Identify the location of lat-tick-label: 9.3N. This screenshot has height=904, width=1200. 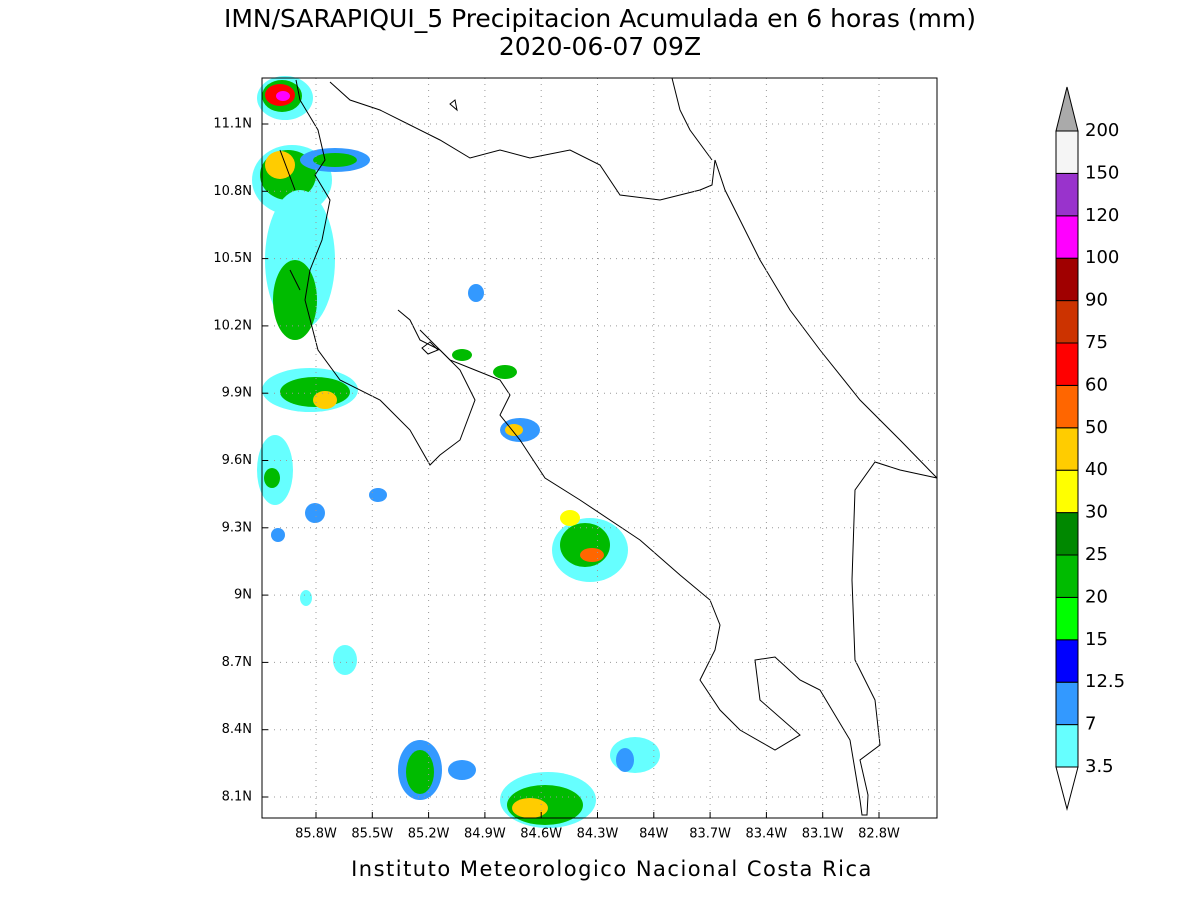
(237, 527).